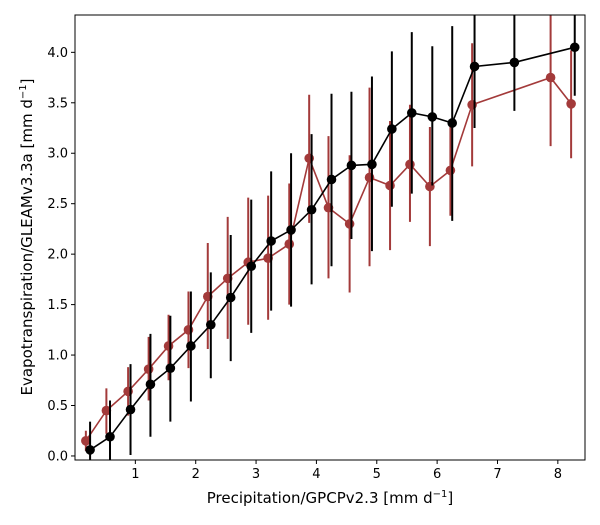 The width and height of the screenshot is (600, 525). I want to click on x-tick-label: 2, so click(196, 474).